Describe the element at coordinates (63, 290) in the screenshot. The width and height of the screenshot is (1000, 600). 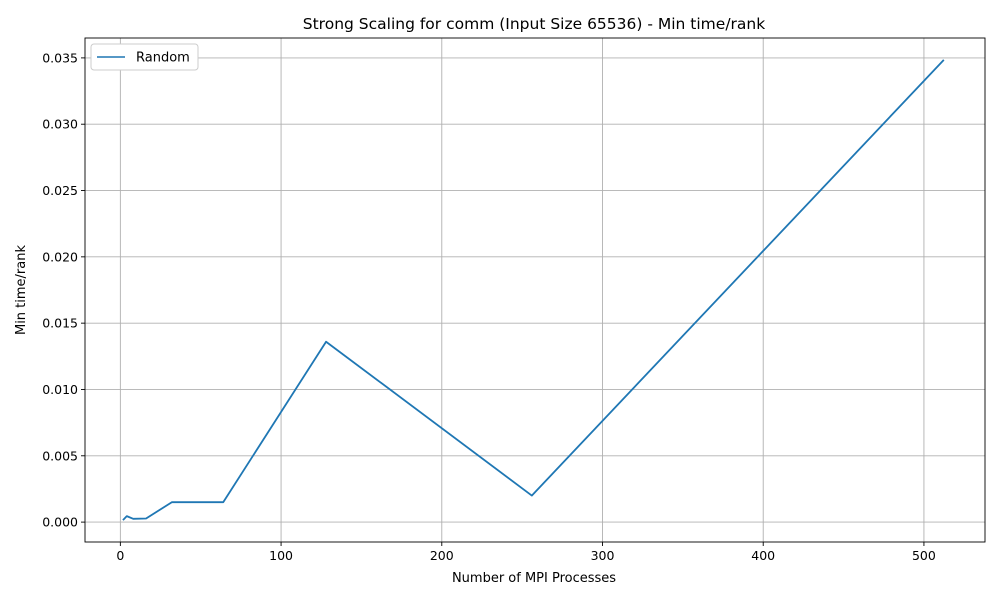
I see `y-axis: 0.000 0.005 0.010 0.015 0.020 0.025 0.030 0.035` at that location.